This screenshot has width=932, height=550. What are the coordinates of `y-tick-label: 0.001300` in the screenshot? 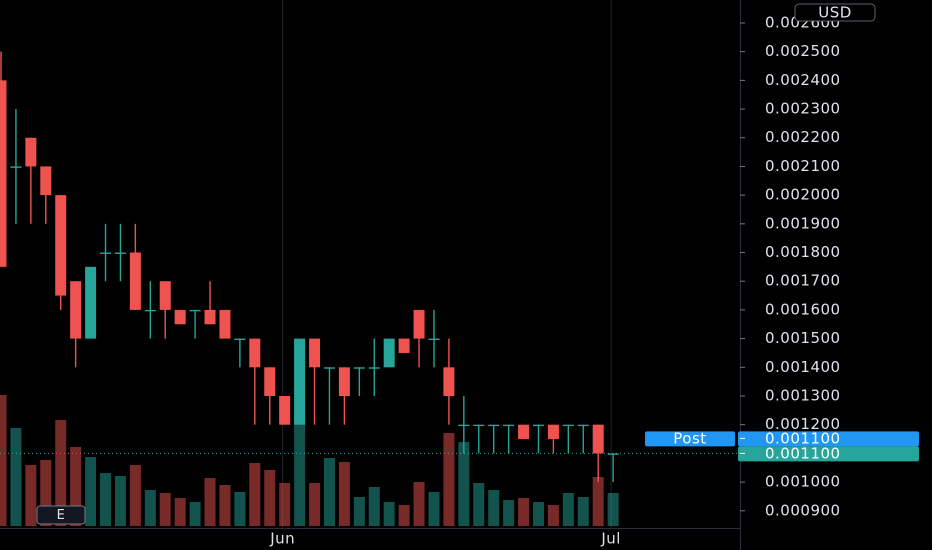 It's located at (803, 396).